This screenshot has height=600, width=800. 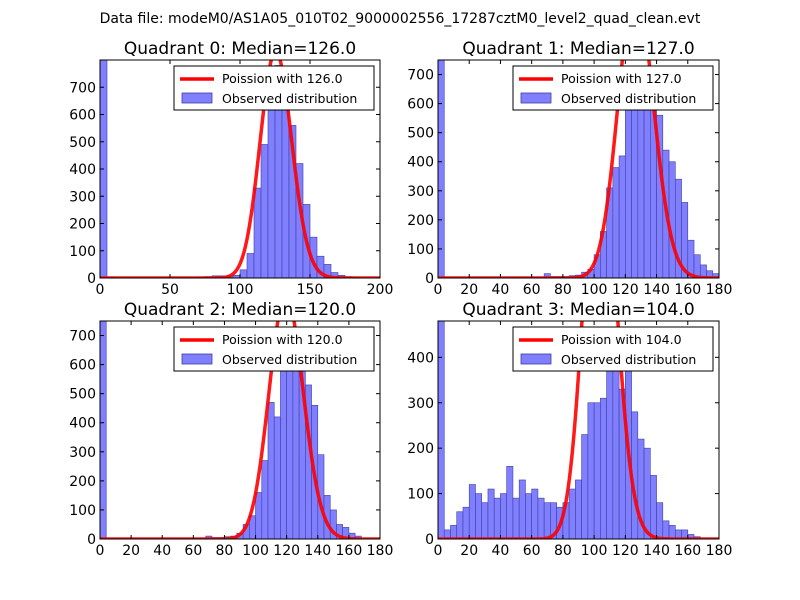 I want to click on subplot-title: Quadrant 0: Median=126.0, so click(x=240, y=49).